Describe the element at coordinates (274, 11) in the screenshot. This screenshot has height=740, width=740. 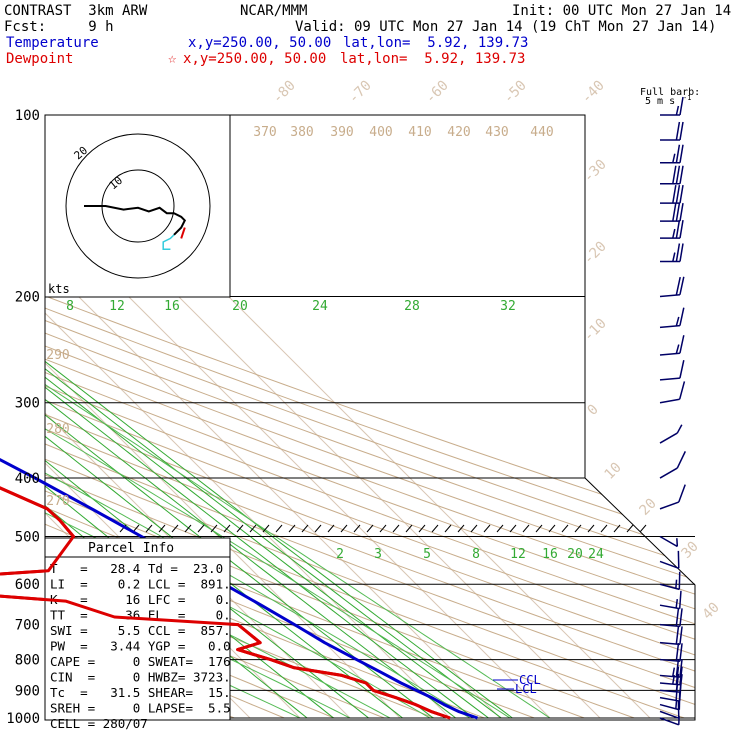
I see `organization: NCAR/MMM` at that location.